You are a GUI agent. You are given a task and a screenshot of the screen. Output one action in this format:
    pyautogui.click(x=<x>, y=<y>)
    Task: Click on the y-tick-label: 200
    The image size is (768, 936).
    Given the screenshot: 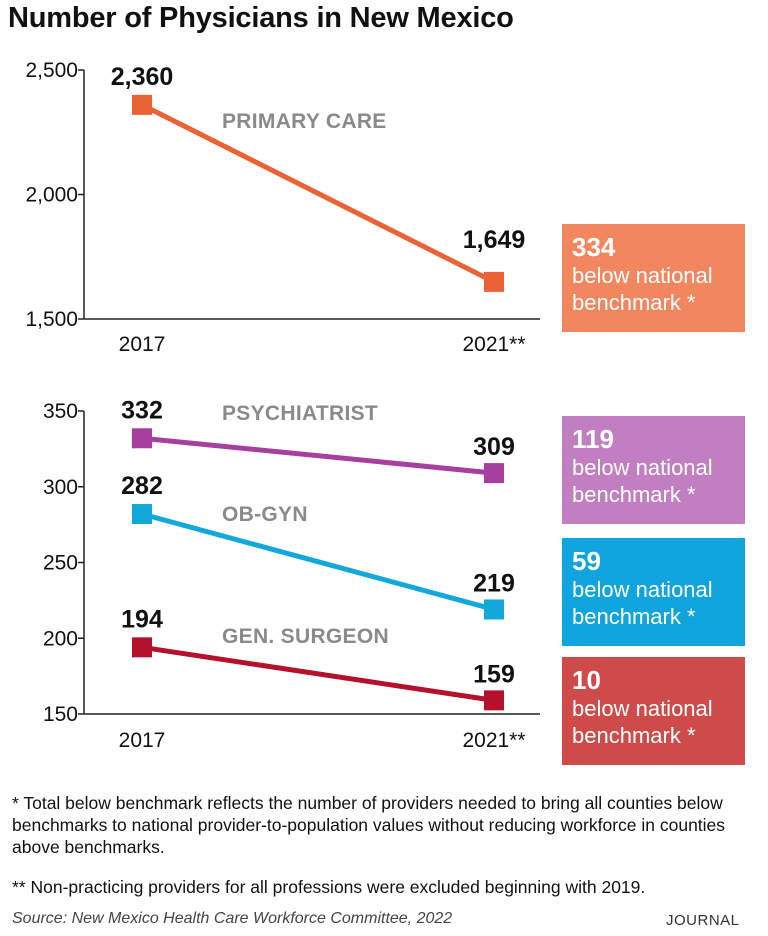 What is the action you would take?
    pyautogui.click(x=60, y=638)
    